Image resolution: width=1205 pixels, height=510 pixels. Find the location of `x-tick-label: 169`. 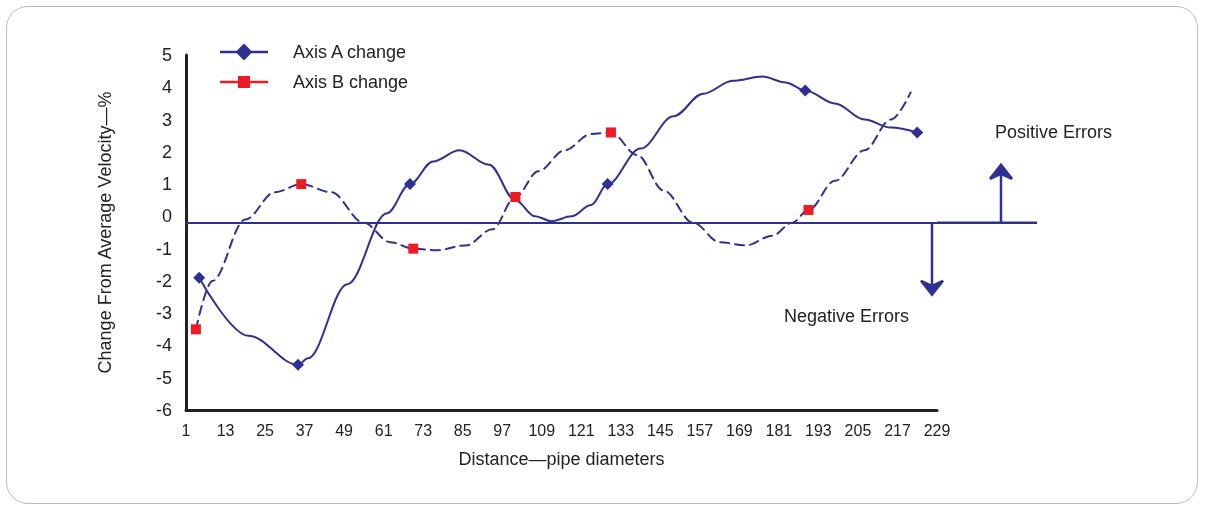

x-tick-label: 169 is located at coordinates (739, 430).